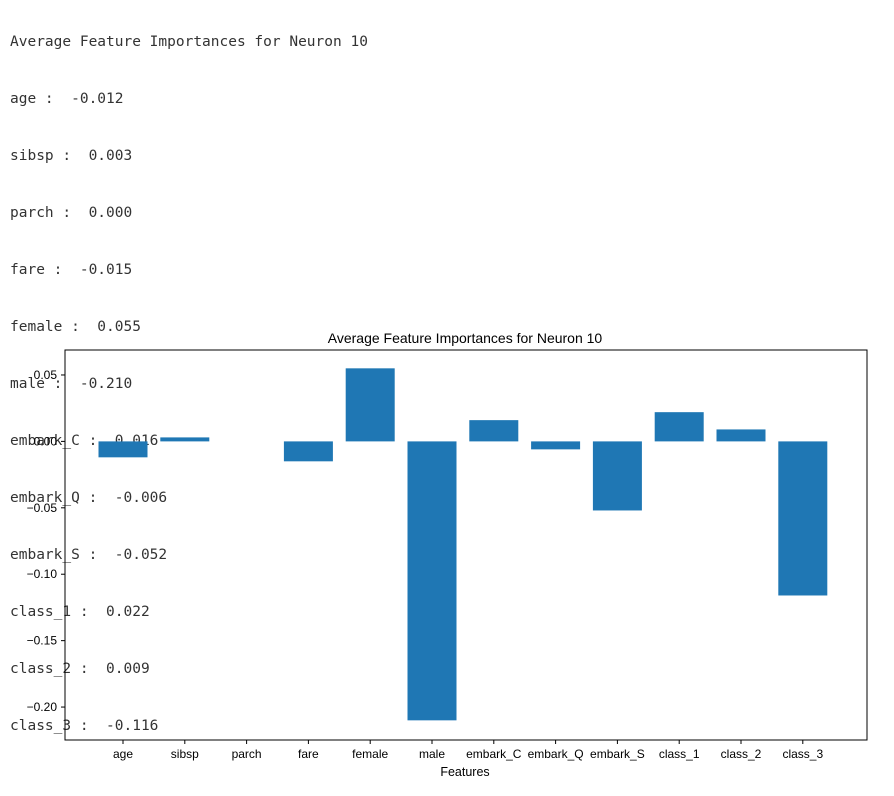 This screenshot has width=894, height=796. Describe the element at coordinates (556, 445) in the screenshot. I see `bar-embark-q` at that location.